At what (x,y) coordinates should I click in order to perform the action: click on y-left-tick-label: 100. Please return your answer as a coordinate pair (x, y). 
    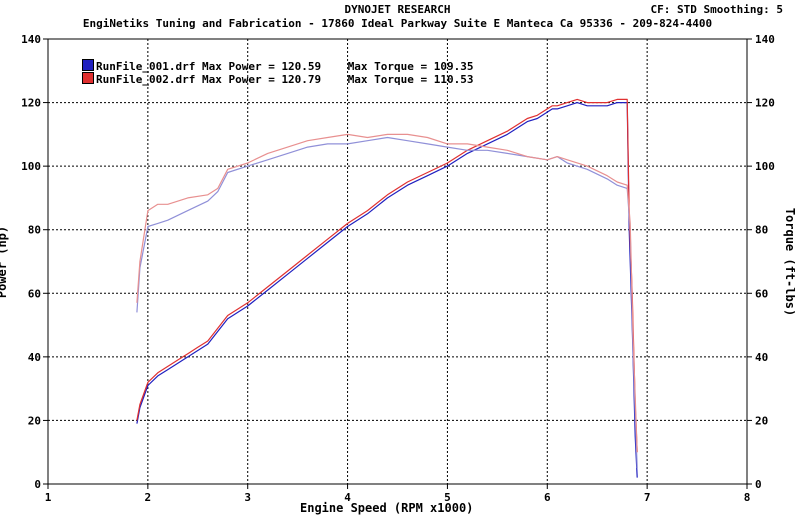
    Looking at the image, I should click on (31, 166).